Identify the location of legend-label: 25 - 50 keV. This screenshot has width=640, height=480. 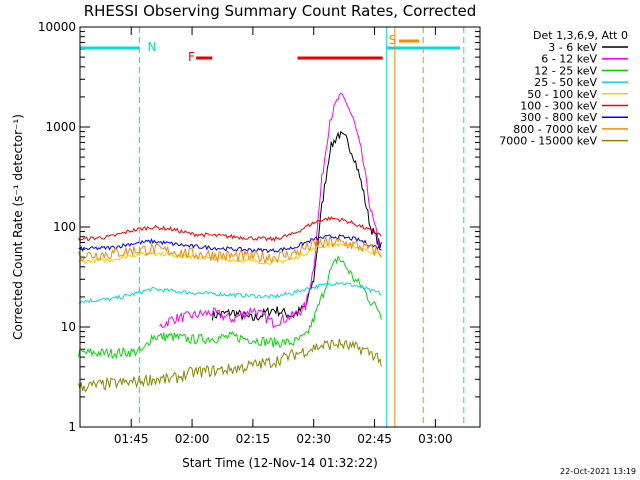
(565, 82).